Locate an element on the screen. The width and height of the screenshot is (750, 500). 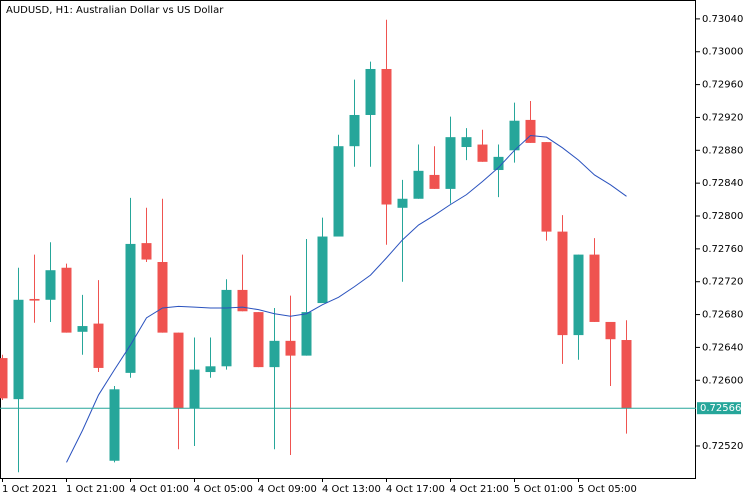
x-tick-label: 4 Oct 13:00 is located at coordinates (351, 489).